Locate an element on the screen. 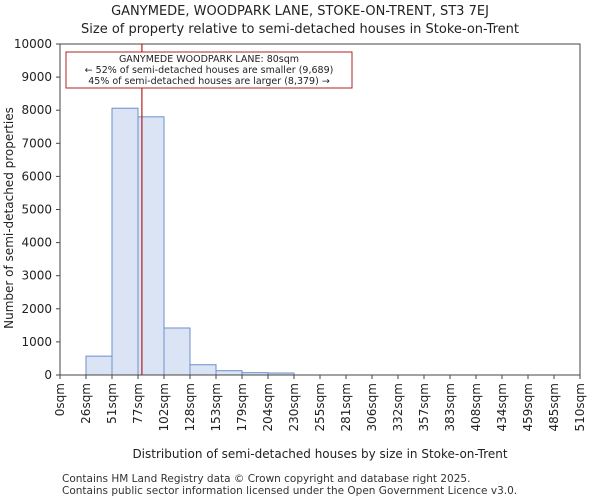 The image size is (600, 500). x-tick-label: 0sqm is located at coordinates (60, 399).